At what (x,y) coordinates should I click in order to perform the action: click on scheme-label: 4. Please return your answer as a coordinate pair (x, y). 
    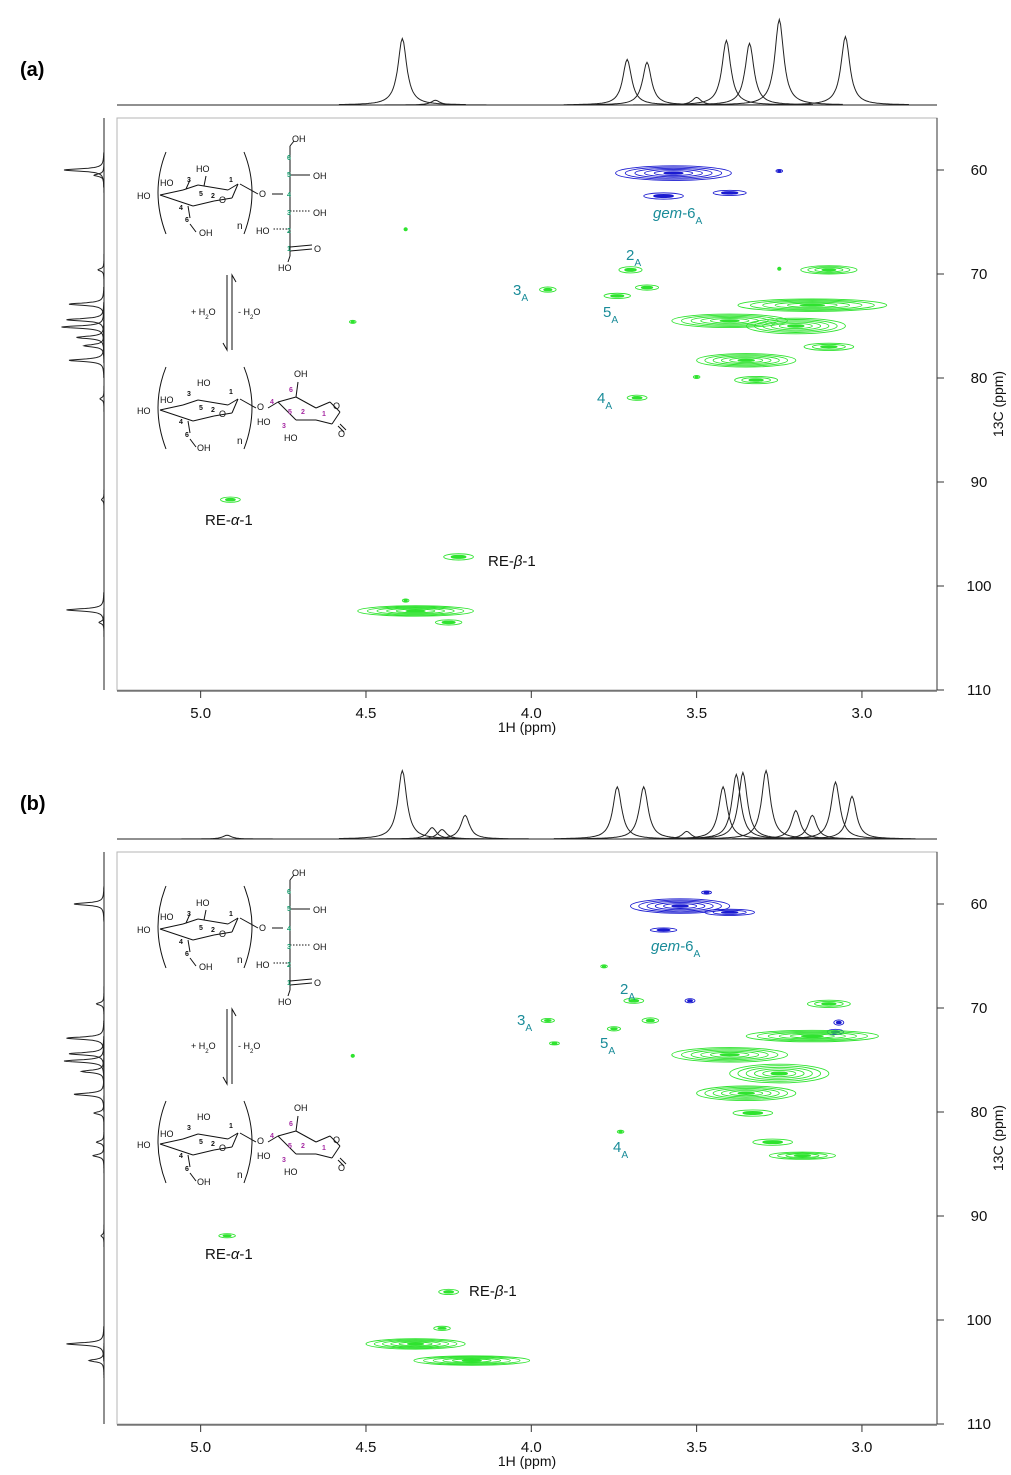
    Looking at the image, I should click on (181, 422).